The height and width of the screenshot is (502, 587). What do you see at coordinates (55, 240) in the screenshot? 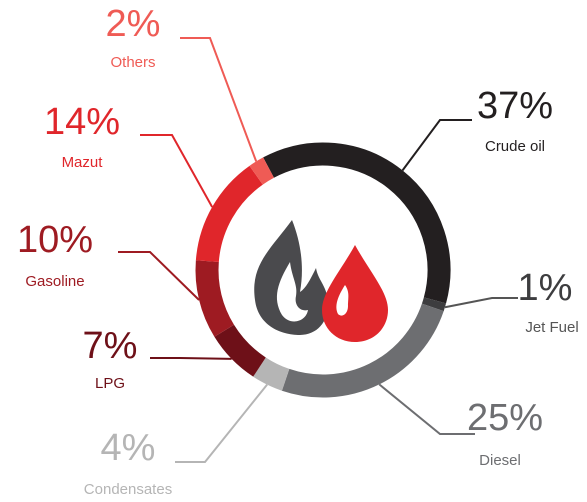
I see `value-label: 10%` at bounding box center [55, 240].